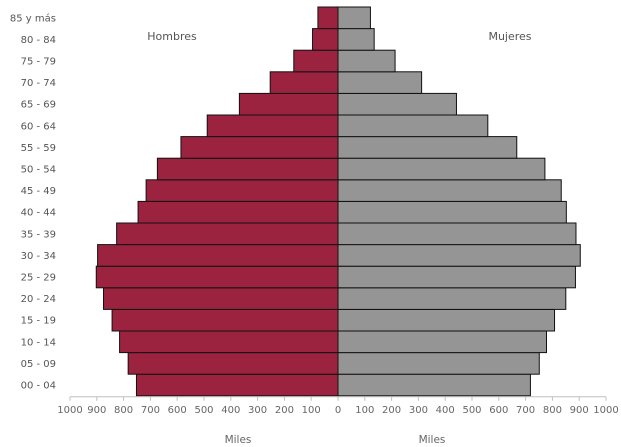 This screenshot has width=621, height=447. I want to click on legend-mujeres: Mujeres, so click(509, 36).